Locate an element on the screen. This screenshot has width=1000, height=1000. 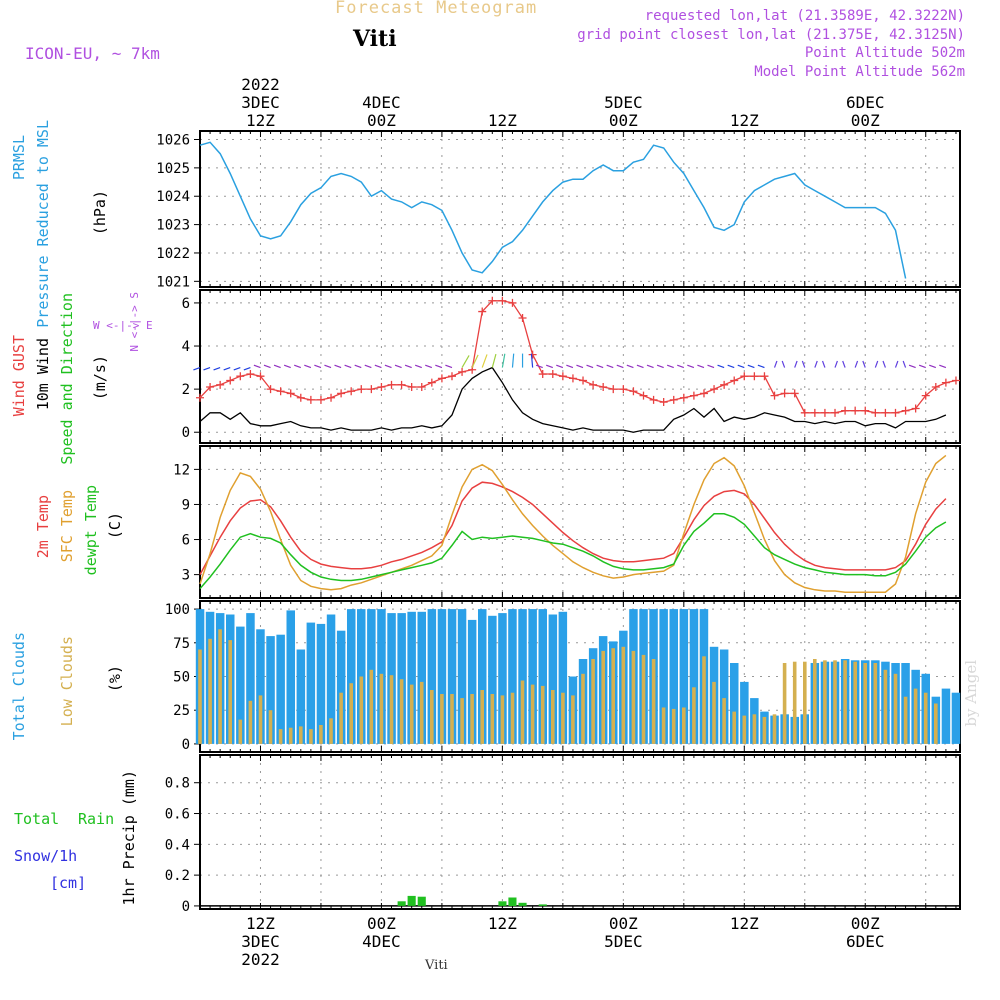
panel-frame is located at coordinates (580, 522).